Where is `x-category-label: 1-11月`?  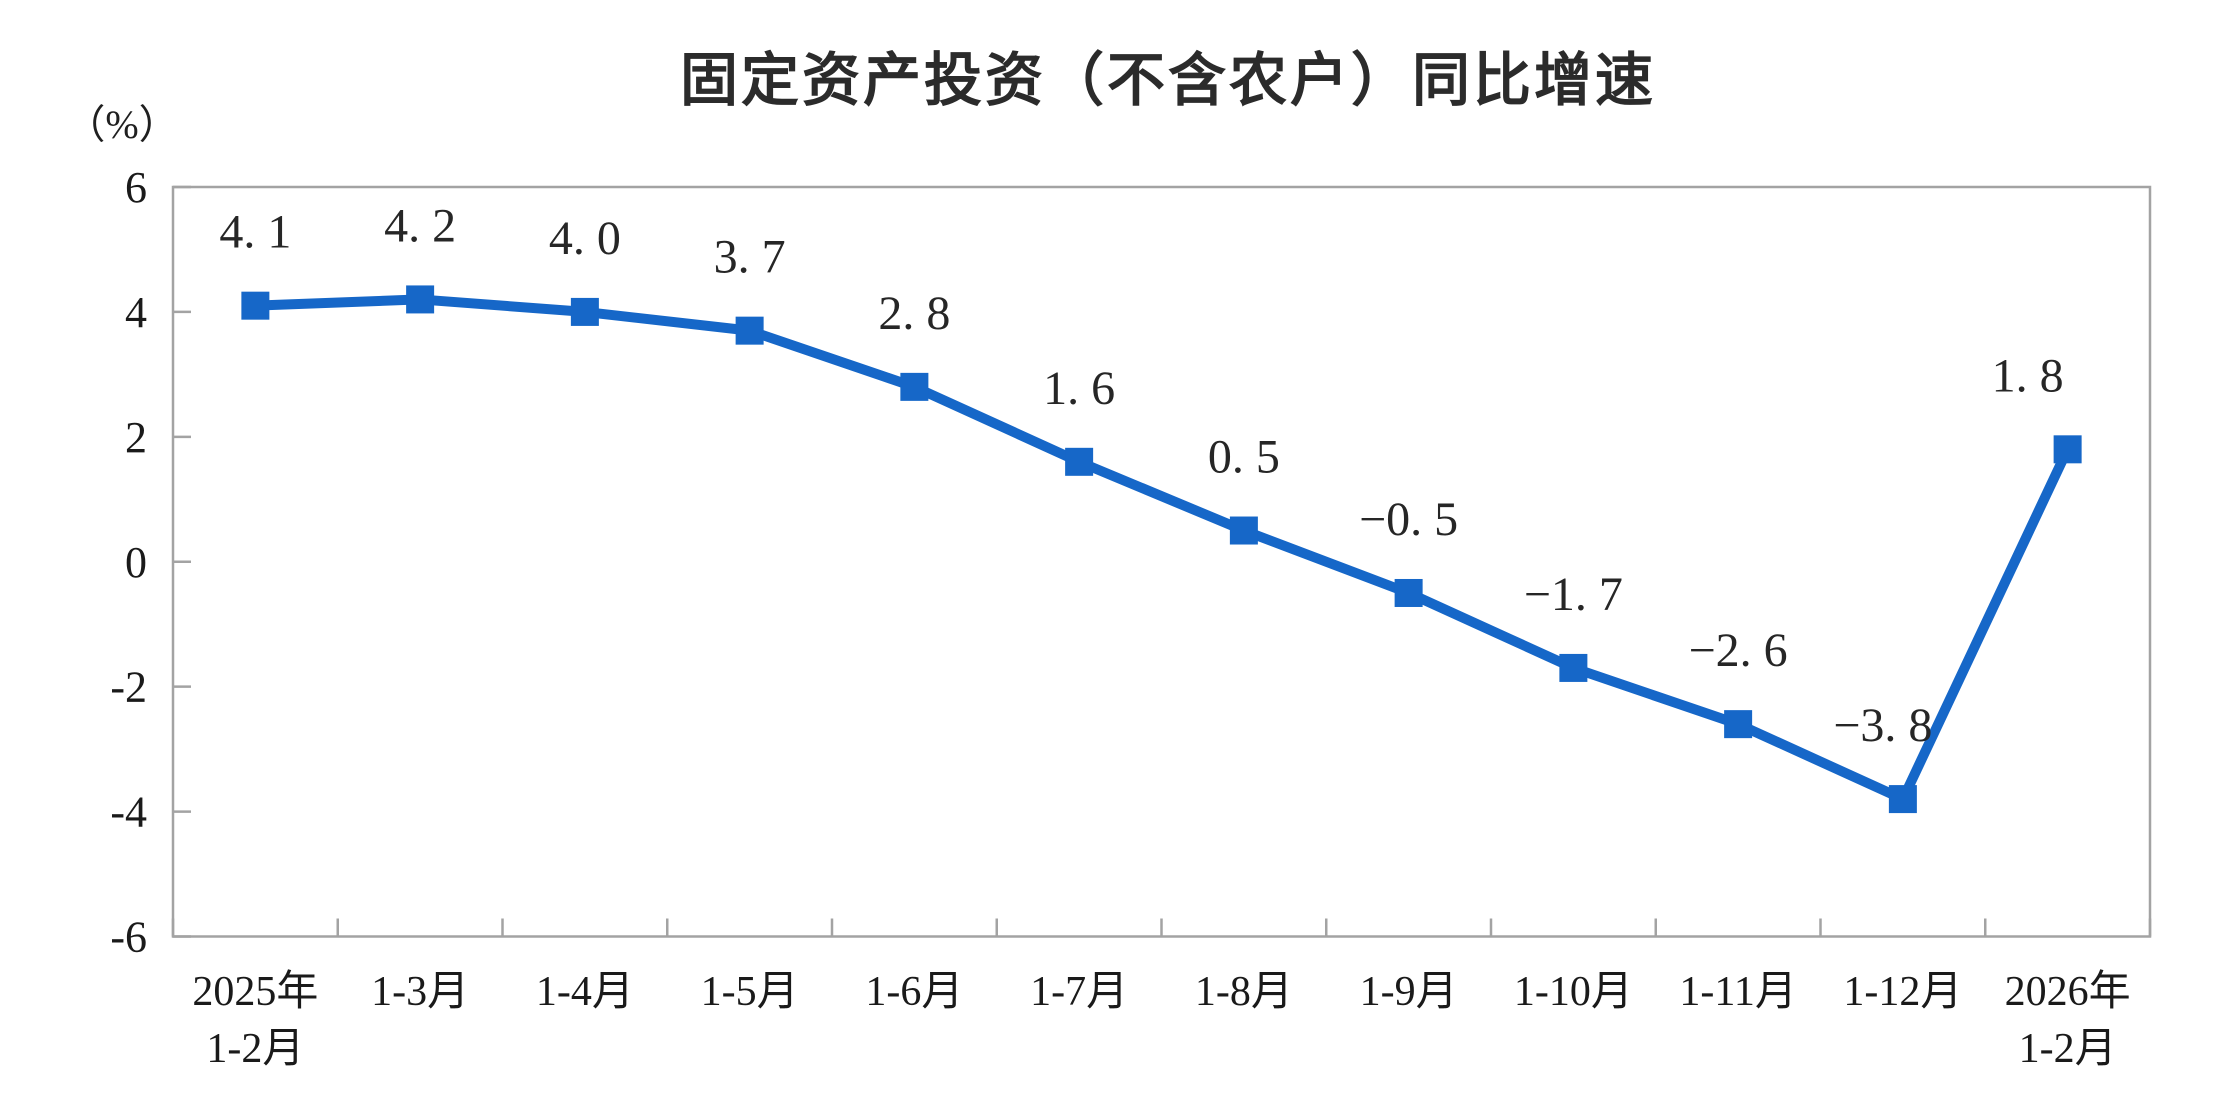 x-category-label: 1-11月 is located at coordinates (1737, 992).